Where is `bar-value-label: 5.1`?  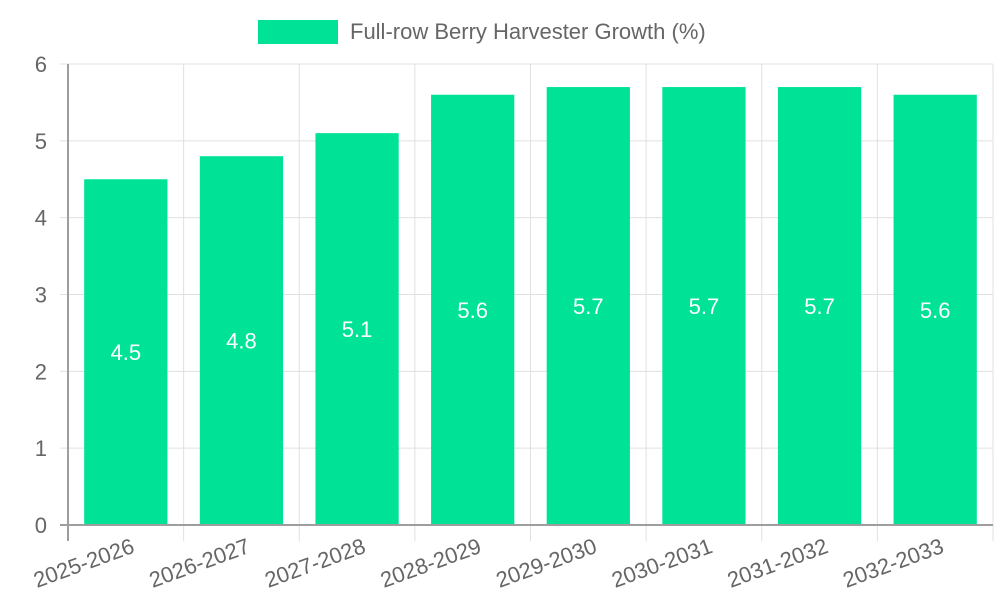
bar-value-label: 5.1 is located at coordinates (357, 329).